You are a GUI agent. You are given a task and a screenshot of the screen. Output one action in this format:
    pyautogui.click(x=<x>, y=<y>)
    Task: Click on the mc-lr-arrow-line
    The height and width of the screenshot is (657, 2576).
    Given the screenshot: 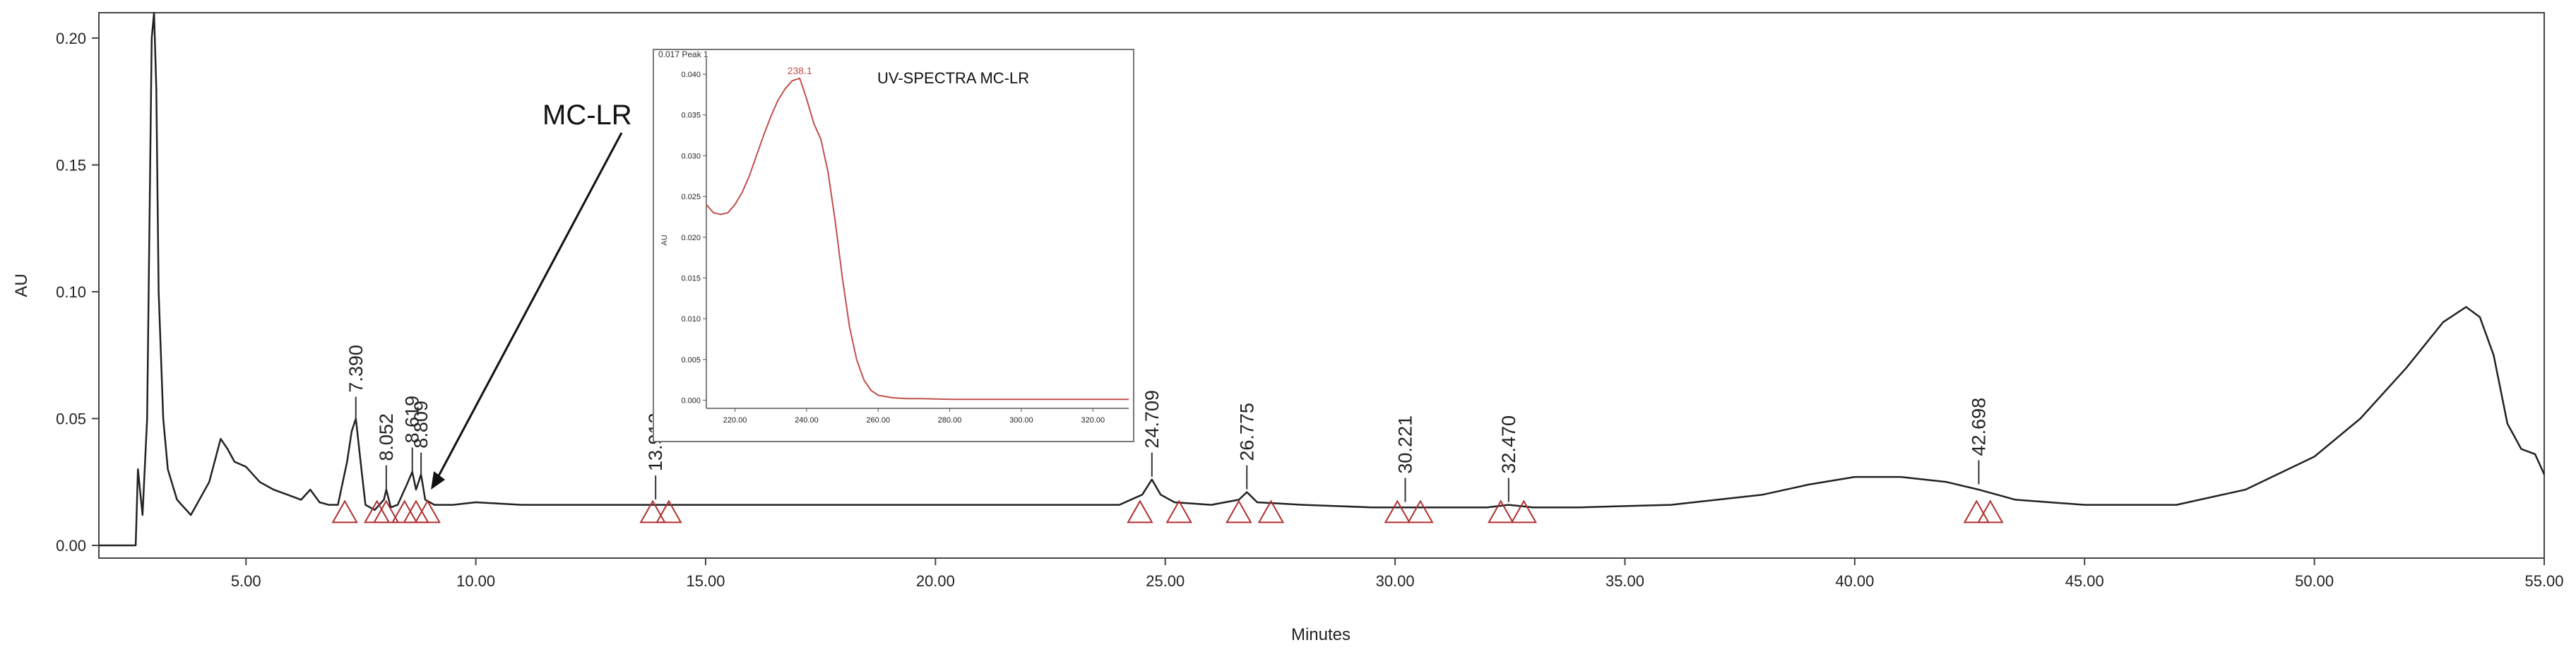 What is the action you would take?
    pyautogui.click(x=529, y=306)
    